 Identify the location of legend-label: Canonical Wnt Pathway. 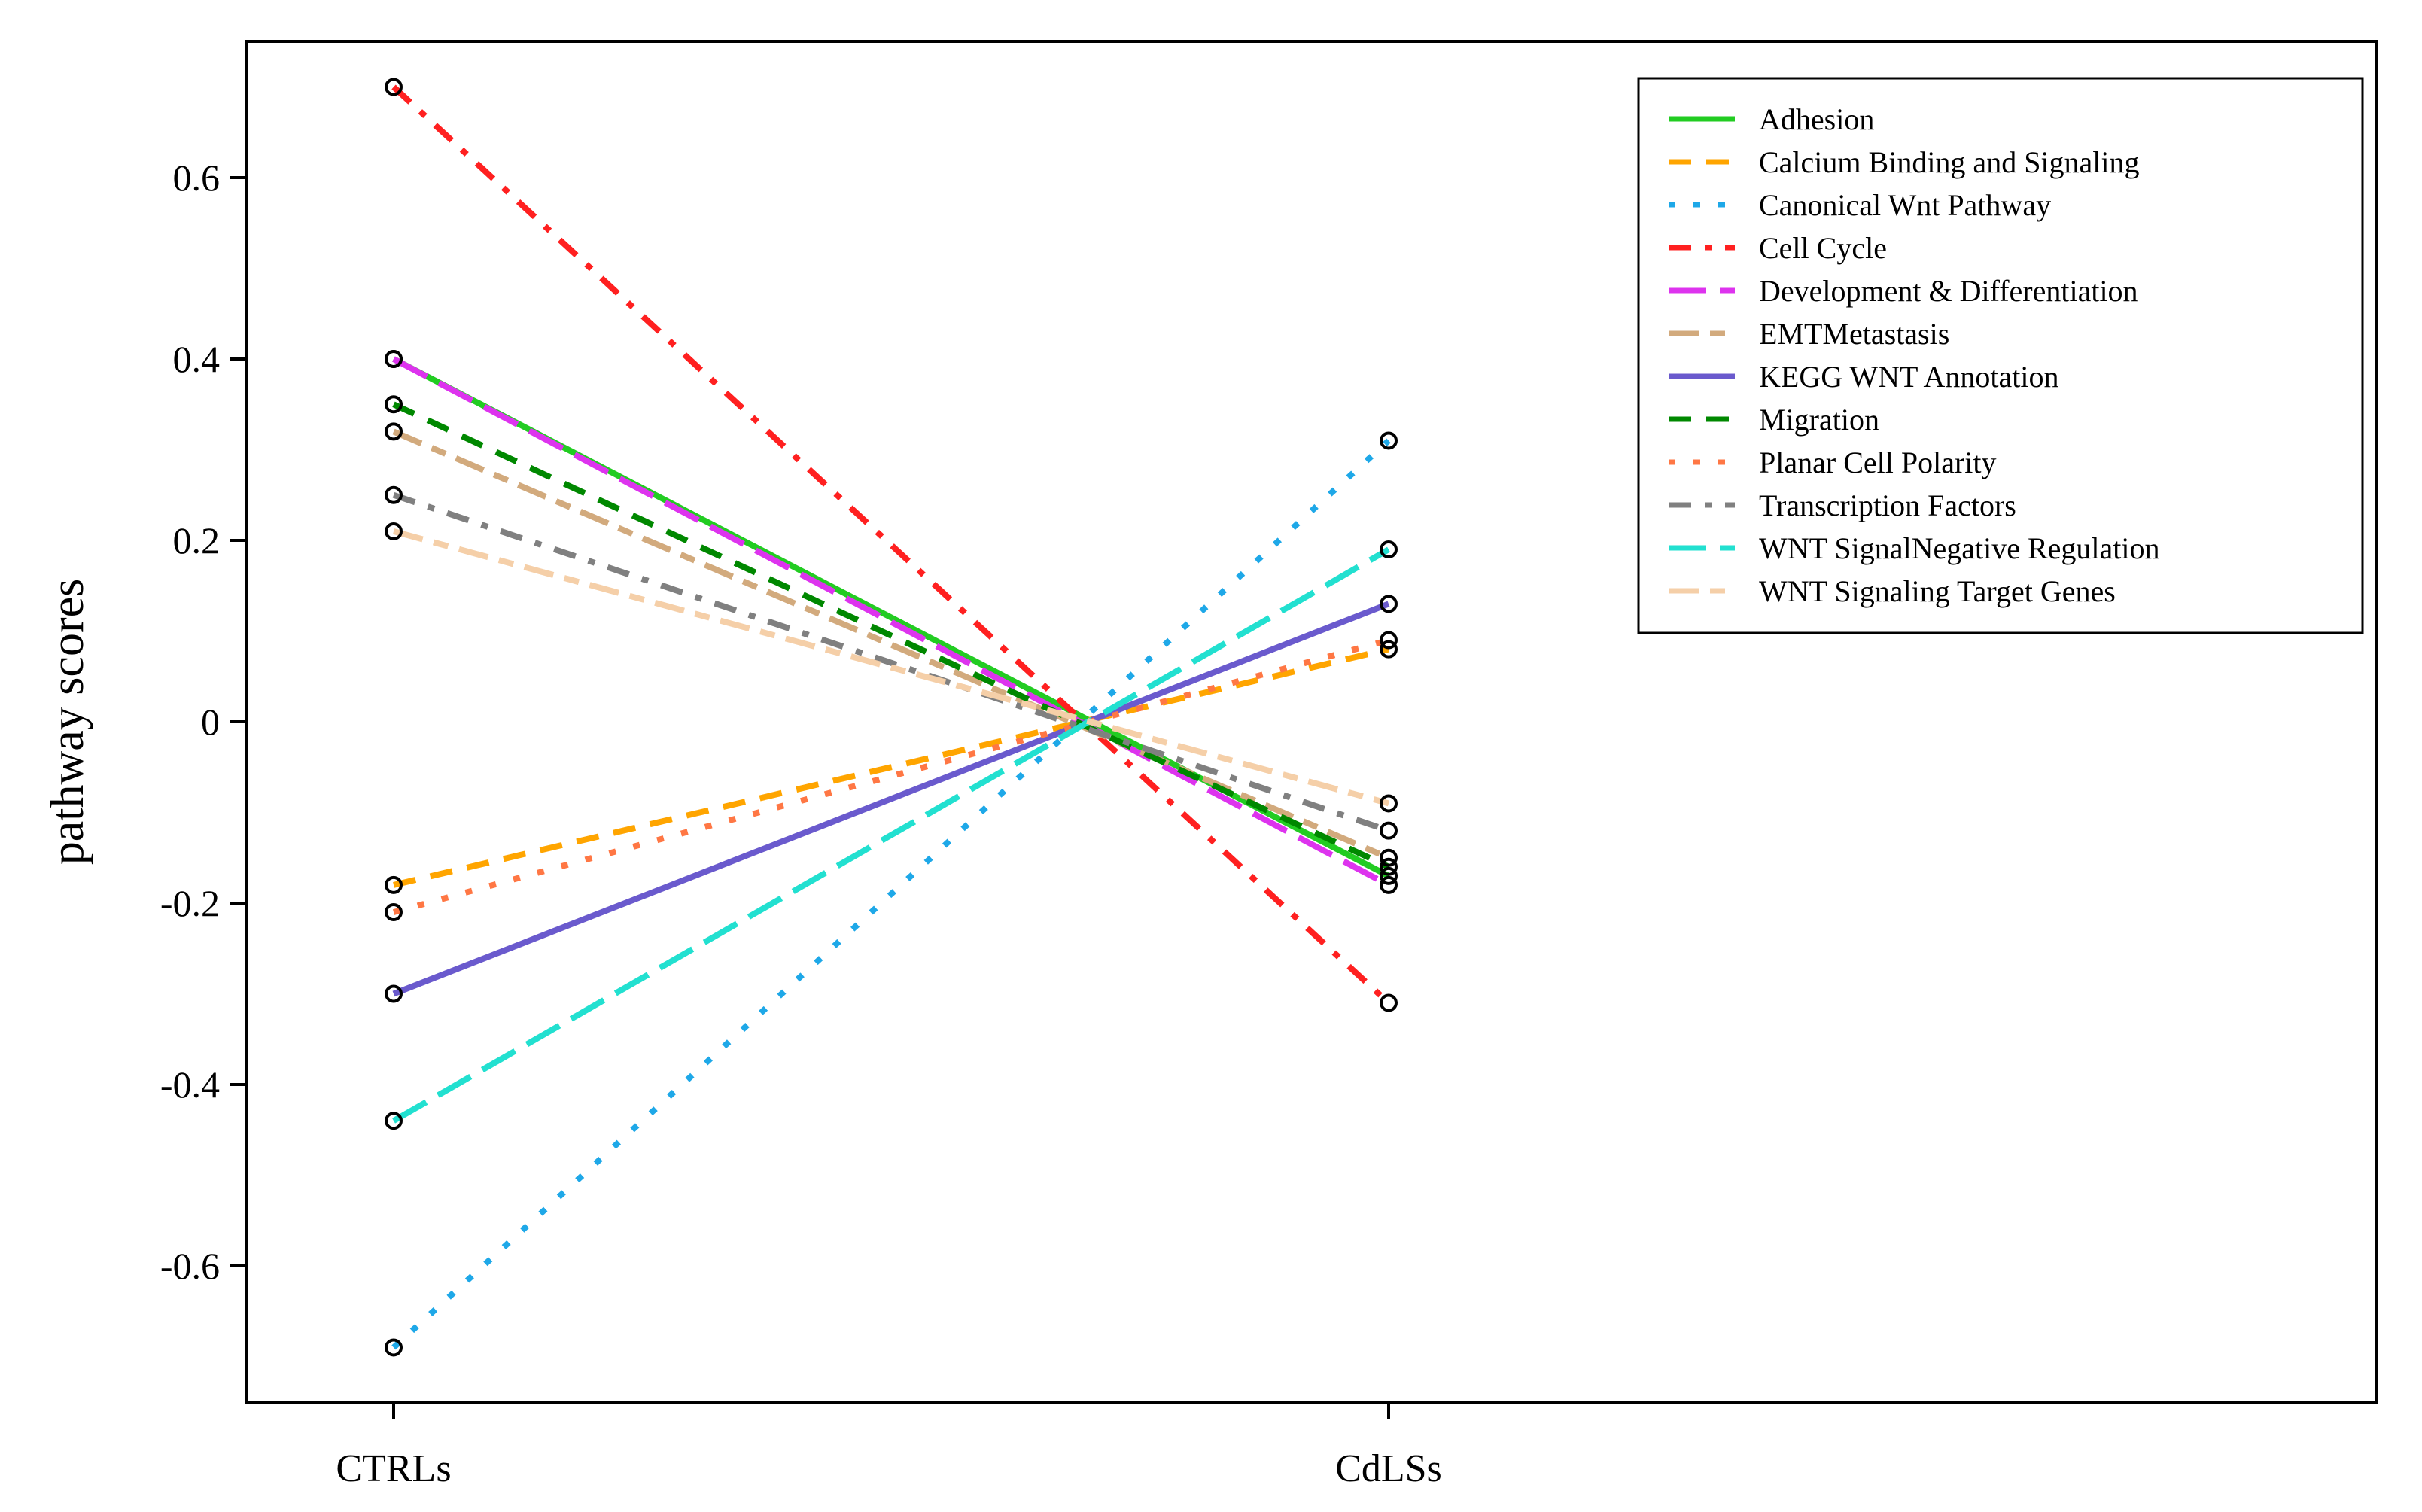
(1905, 205).